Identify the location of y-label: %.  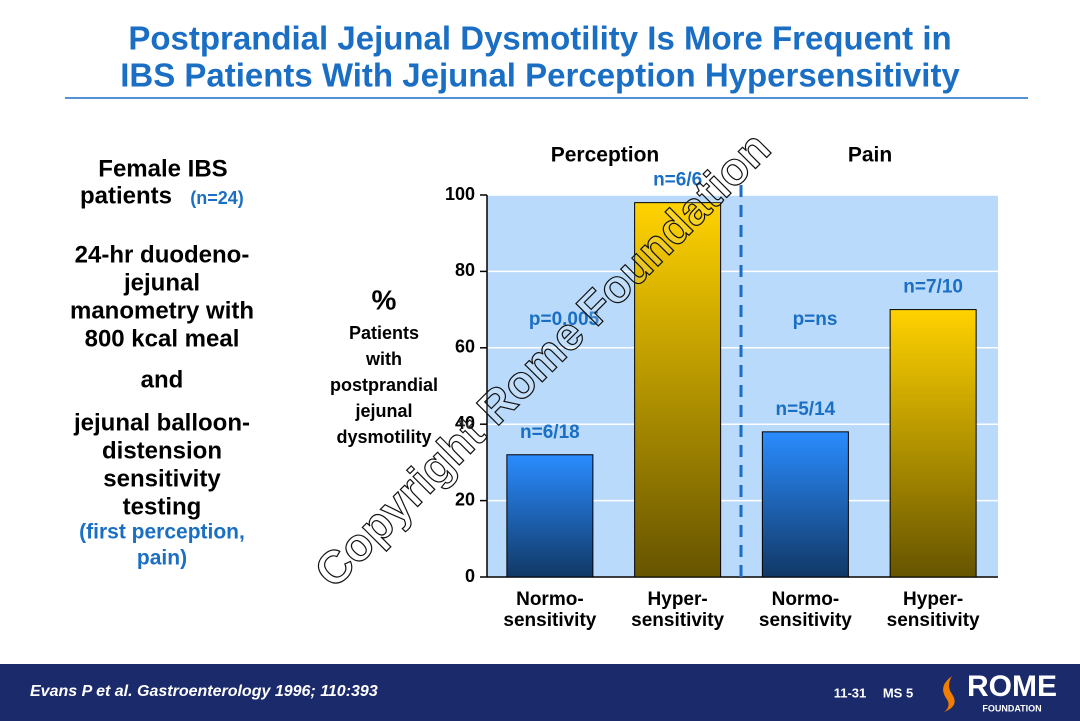
(384, 299).